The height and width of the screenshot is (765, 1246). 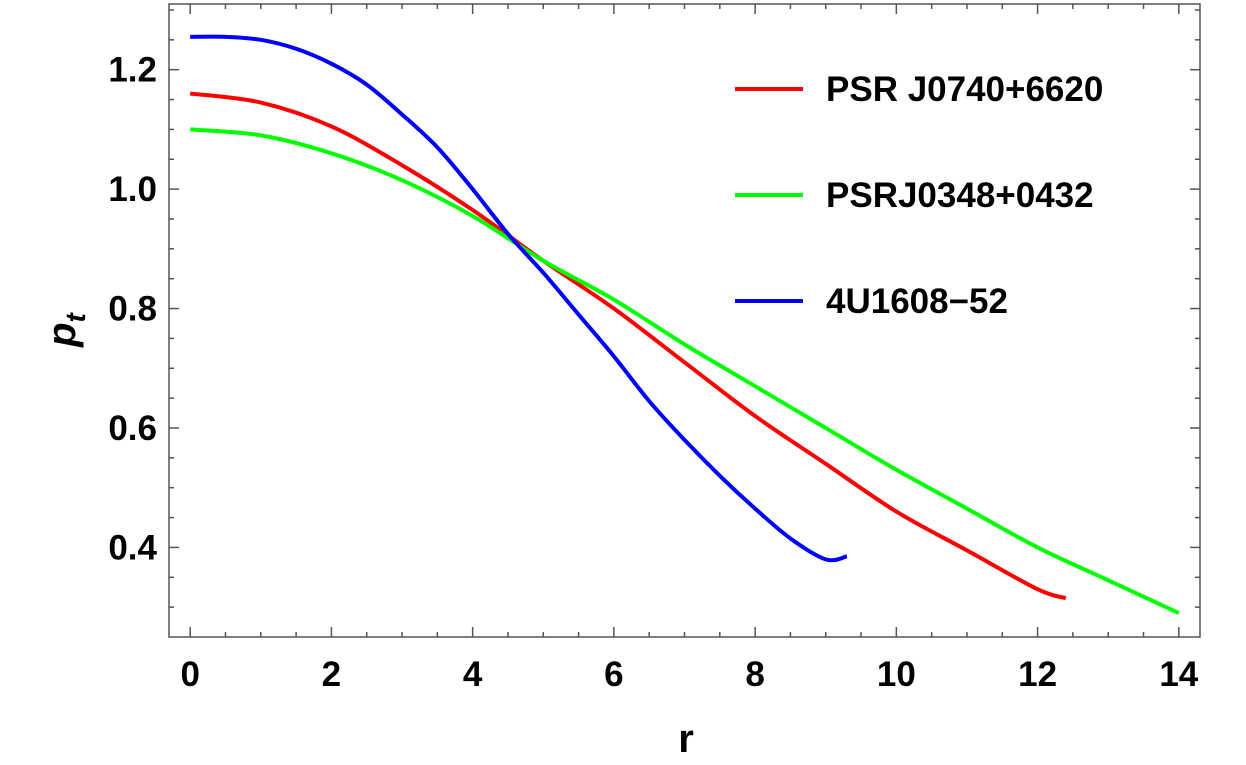 I want to click on svg-text: pt, so click(x=65, y=329).